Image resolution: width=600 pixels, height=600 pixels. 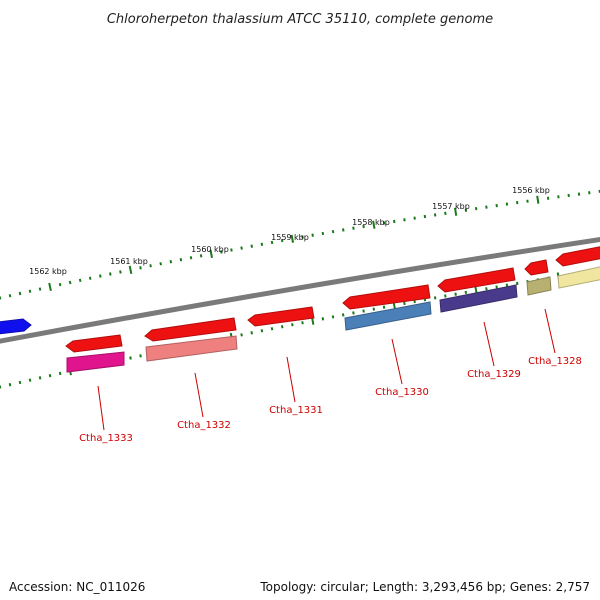 What do you see at coordinates (451, 206) in the screenshot?
I see `kbp-label: 1557 kbp` at bounding box center [451, 206].